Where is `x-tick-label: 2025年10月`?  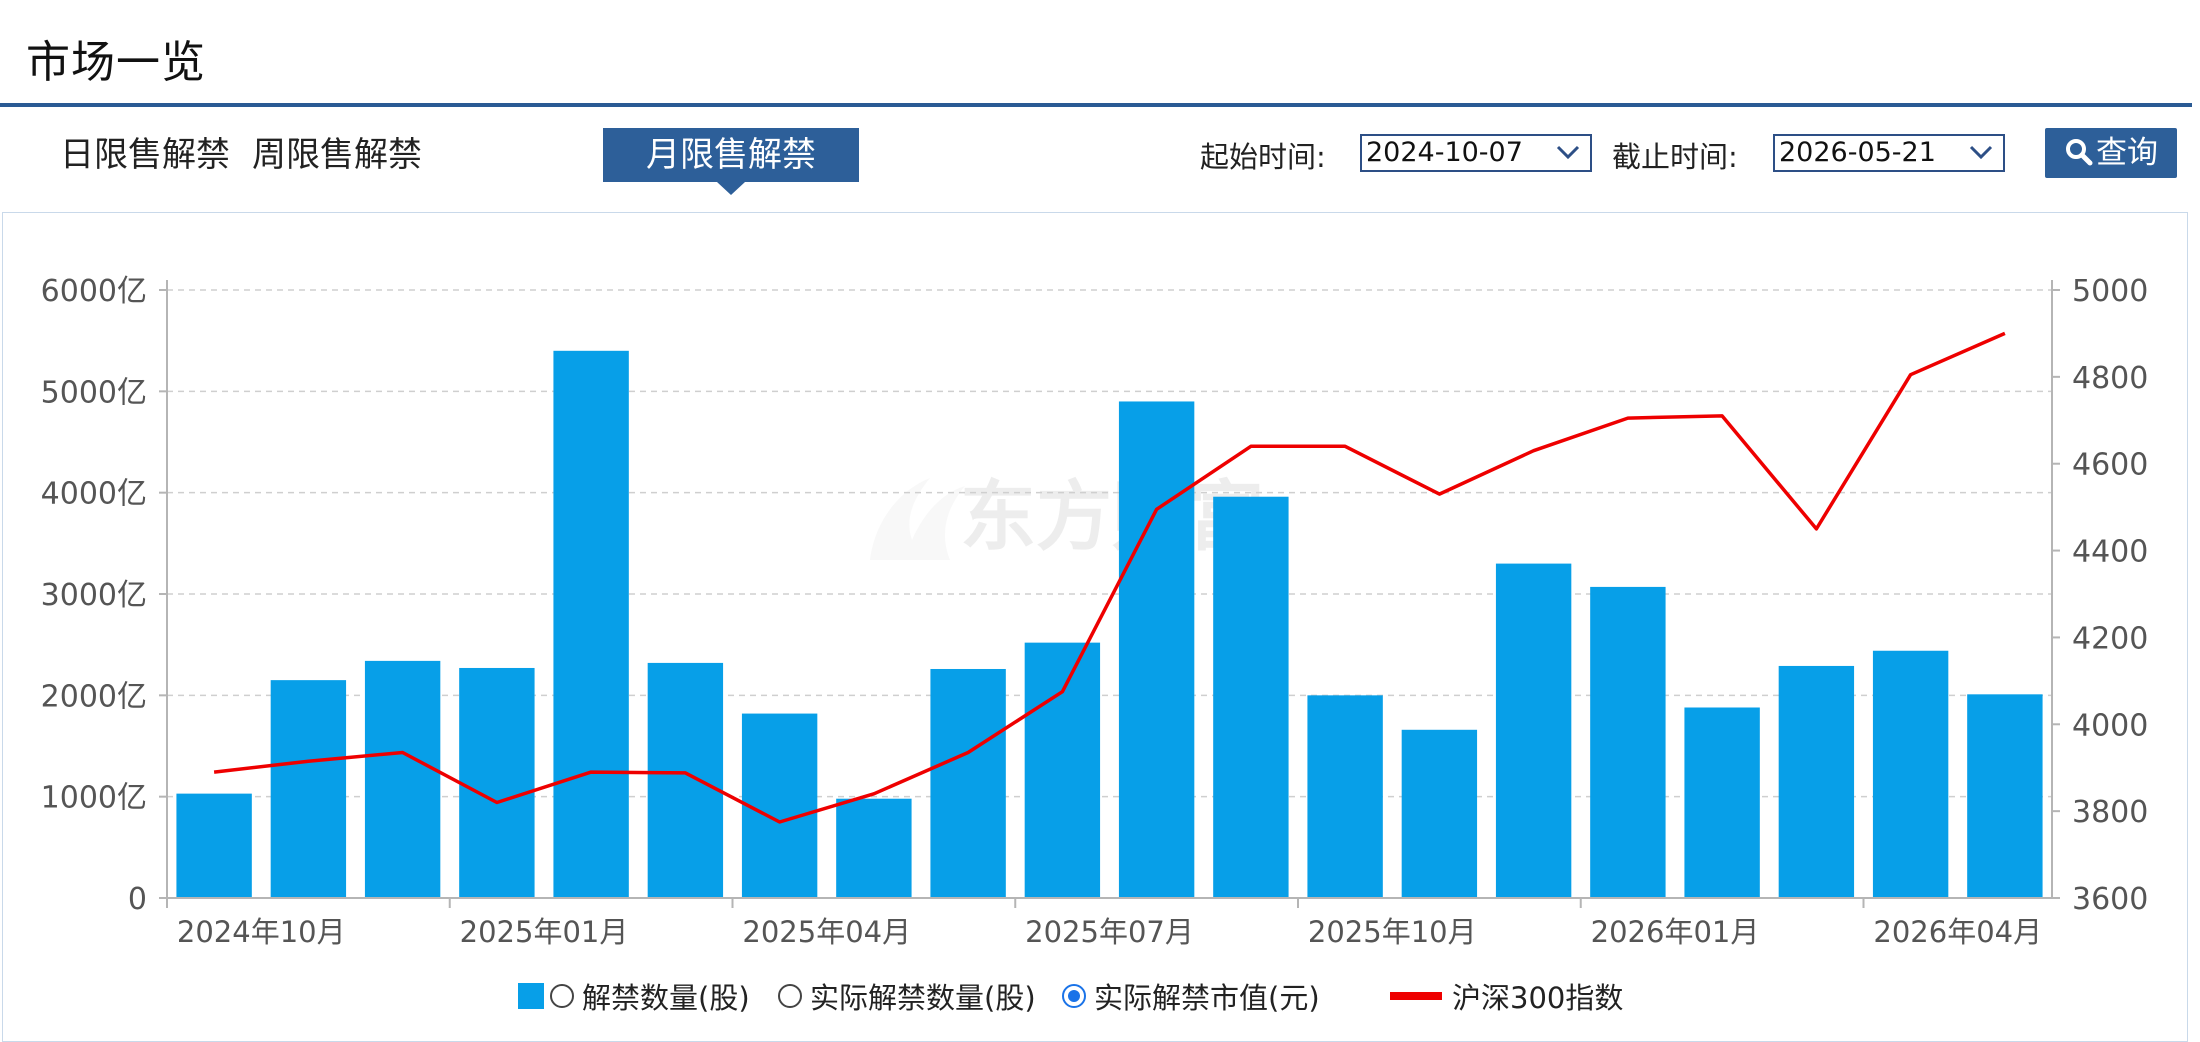 x-tick-label: 2025年10月 is located at coordinates (1392, 932).